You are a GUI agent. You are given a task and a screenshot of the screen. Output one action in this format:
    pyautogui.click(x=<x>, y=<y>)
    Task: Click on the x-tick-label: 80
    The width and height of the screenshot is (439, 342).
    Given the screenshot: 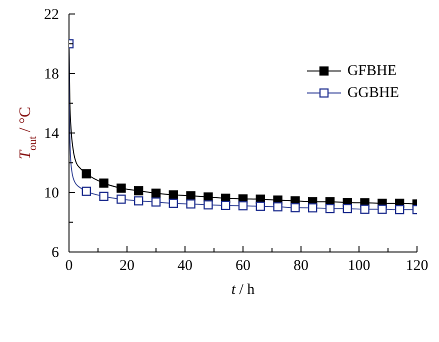 What is the action you would take?
    pyautogui.click(x=301, y=266)
    